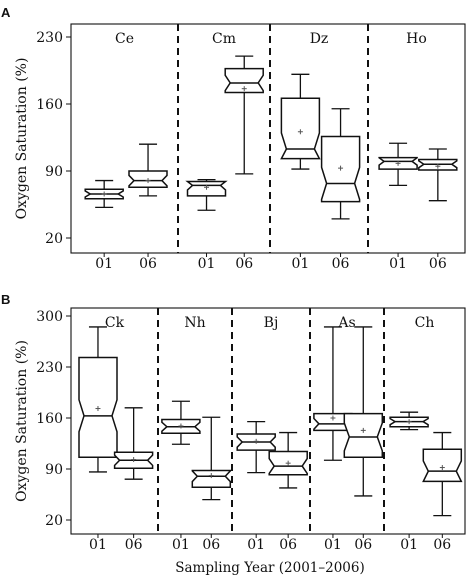 The image size is (474, 579). Describe the element at coordinates (5, 299) in the screenshot. I see `panel-label-b: B` at that location.